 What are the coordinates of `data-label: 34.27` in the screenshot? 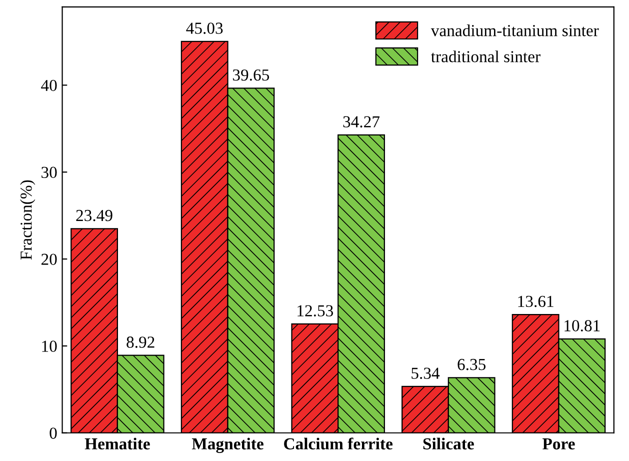 It's located at (361, 122).